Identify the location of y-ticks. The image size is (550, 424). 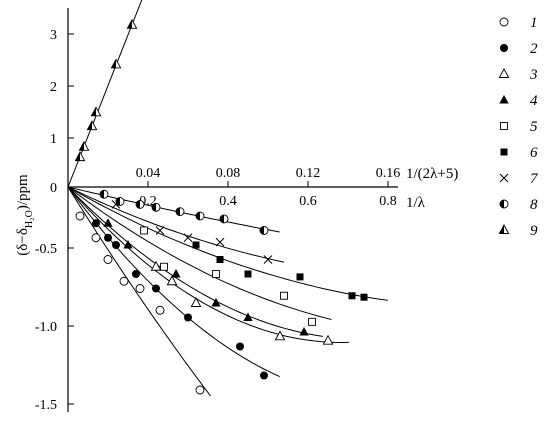
(71, 219).